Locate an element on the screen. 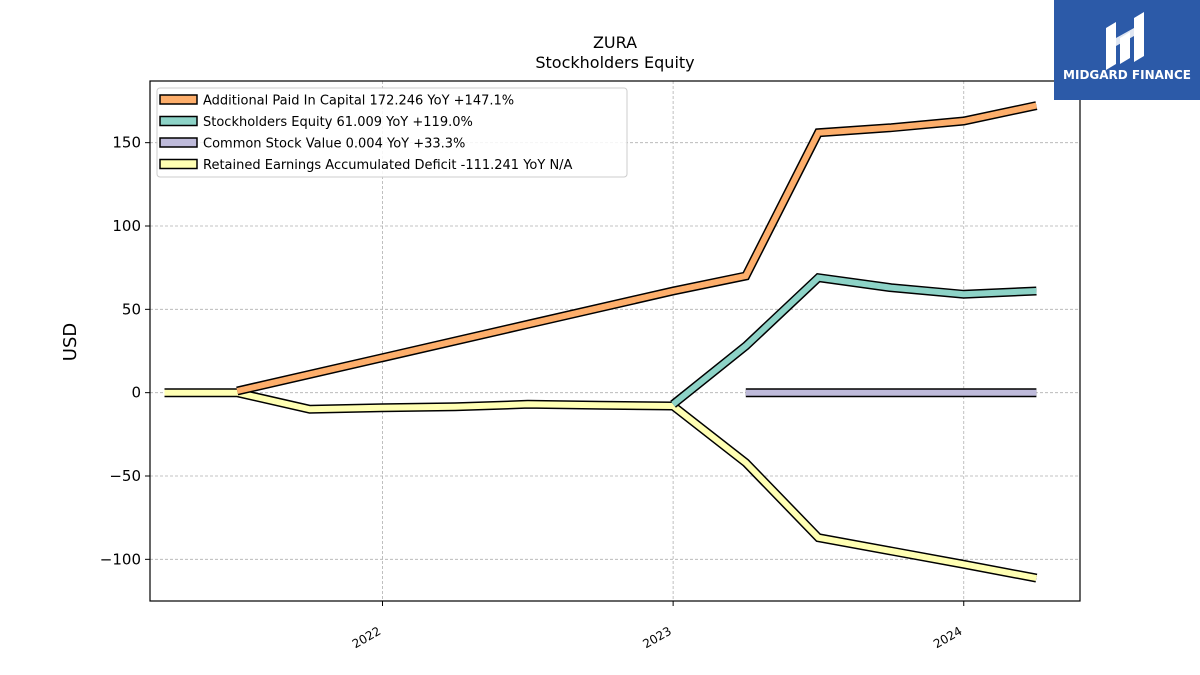 Image resolution: width=1200 pixels, height=675 pixels. y-axis-label: USD is located at coordinates (70, 342).